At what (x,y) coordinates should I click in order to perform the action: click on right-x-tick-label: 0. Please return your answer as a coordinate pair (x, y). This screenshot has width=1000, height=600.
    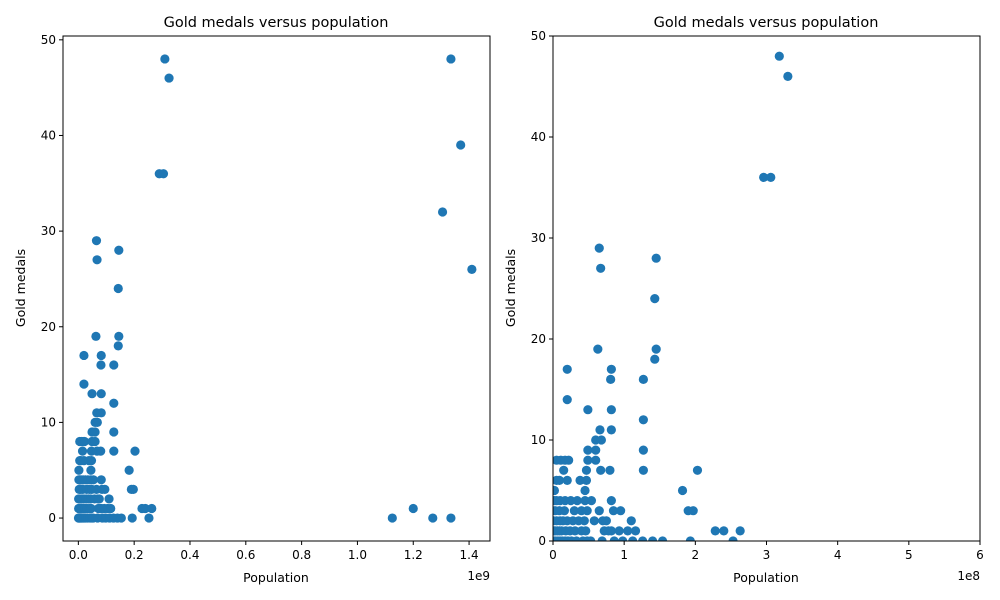
    Looking at the image, I should click on (553, 555).